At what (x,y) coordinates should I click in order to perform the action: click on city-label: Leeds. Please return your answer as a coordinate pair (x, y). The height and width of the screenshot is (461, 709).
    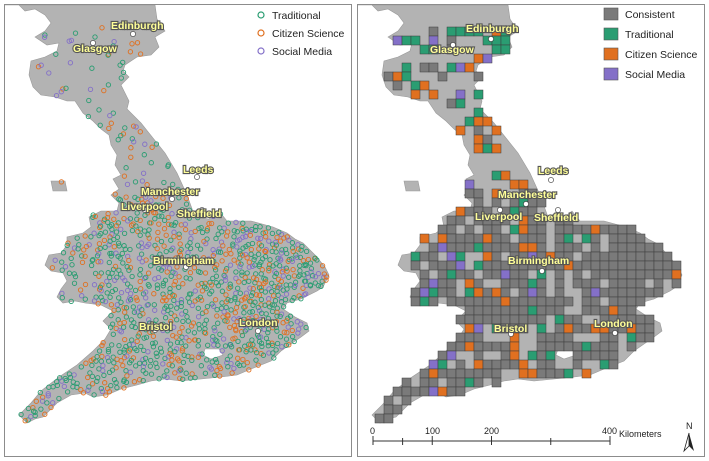
    Looking at the image, I should click on (198, 170).